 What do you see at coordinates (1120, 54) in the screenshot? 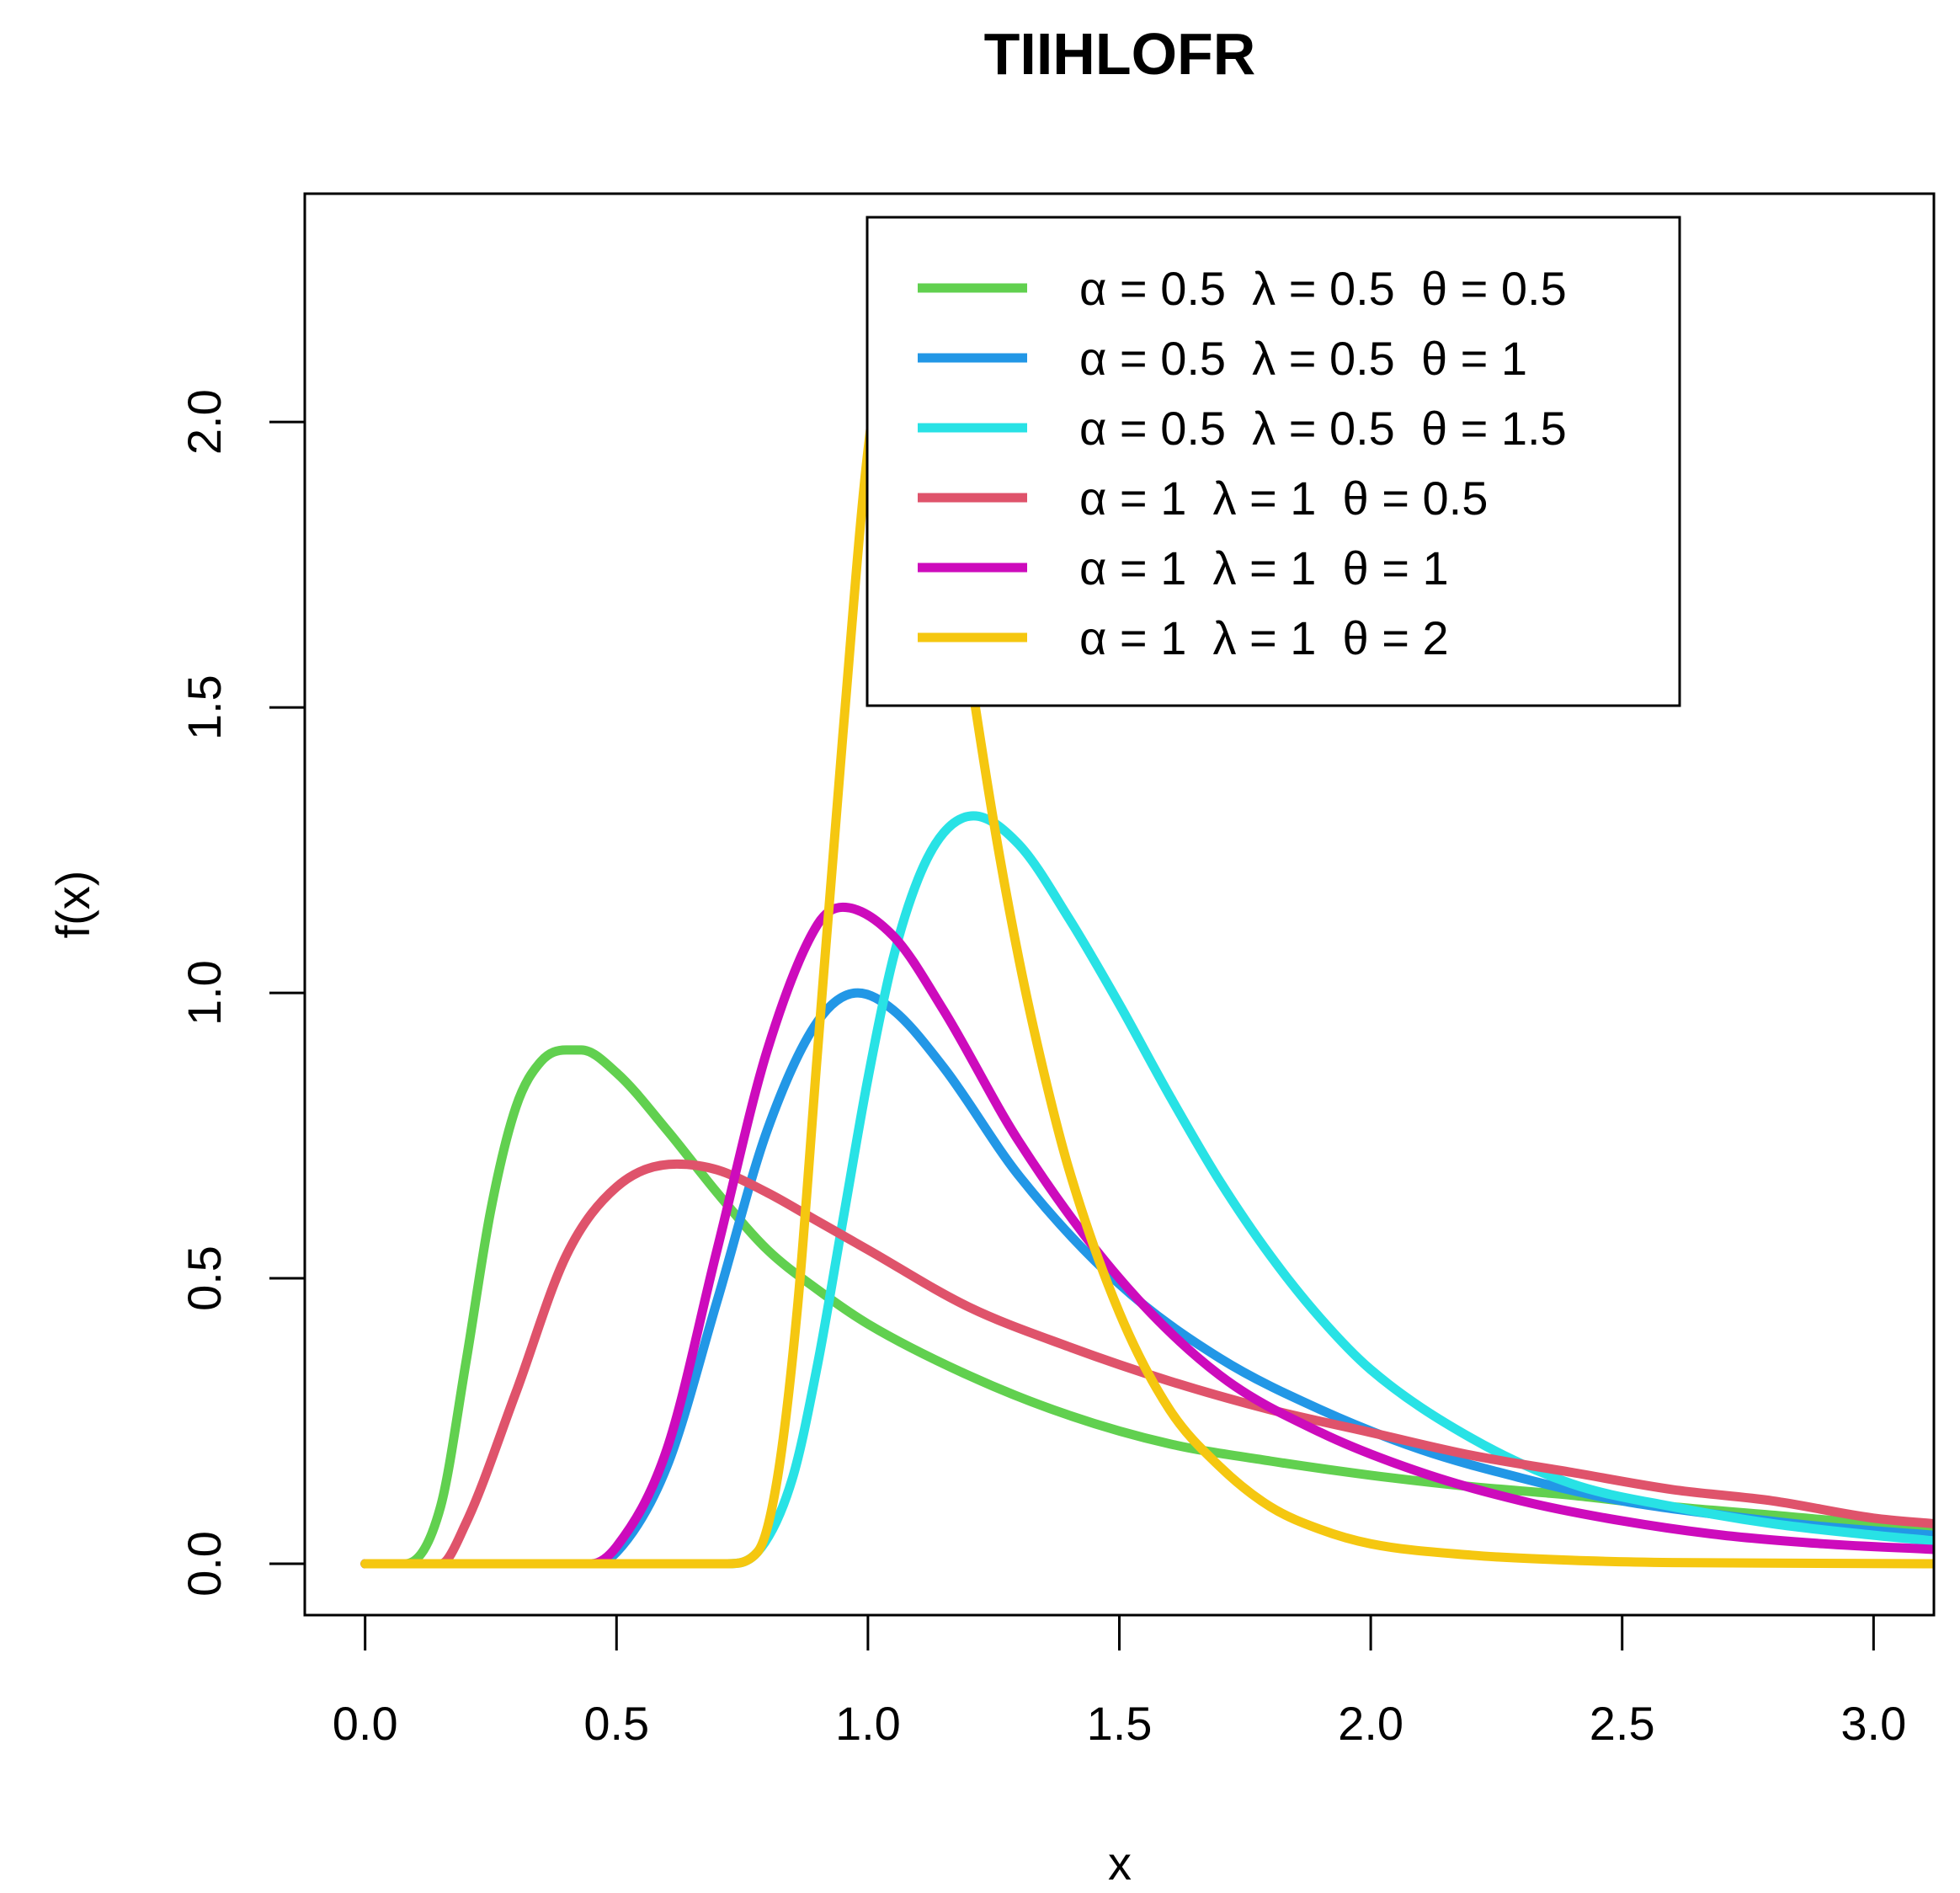
I see `chart-title: TIIHLOFR` at bounding box center [1120, 54].